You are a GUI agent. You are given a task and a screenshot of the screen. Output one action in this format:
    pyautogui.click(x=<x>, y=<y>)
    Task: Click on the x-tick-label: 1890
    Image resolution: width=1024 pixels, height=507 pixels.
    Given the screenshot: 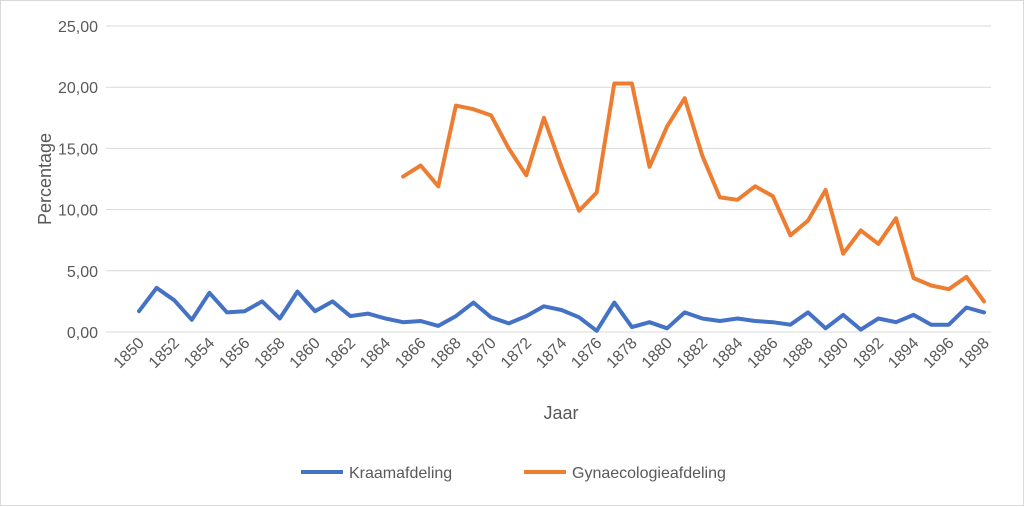 What is the action you would take?
    pyautogui.click(x=833, y=353)
    